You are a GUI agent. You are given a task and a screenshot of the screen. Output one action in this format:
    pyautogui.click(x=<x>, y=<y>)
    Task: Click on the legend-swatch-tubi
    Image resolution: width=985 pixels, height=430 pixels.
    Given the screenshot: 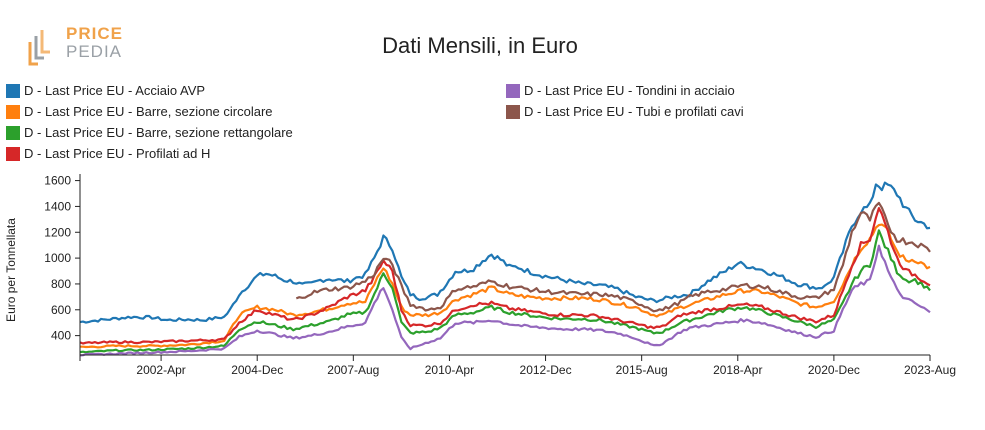 What is the action you would take?
    pyautogui.click(x=513, y=111)
    